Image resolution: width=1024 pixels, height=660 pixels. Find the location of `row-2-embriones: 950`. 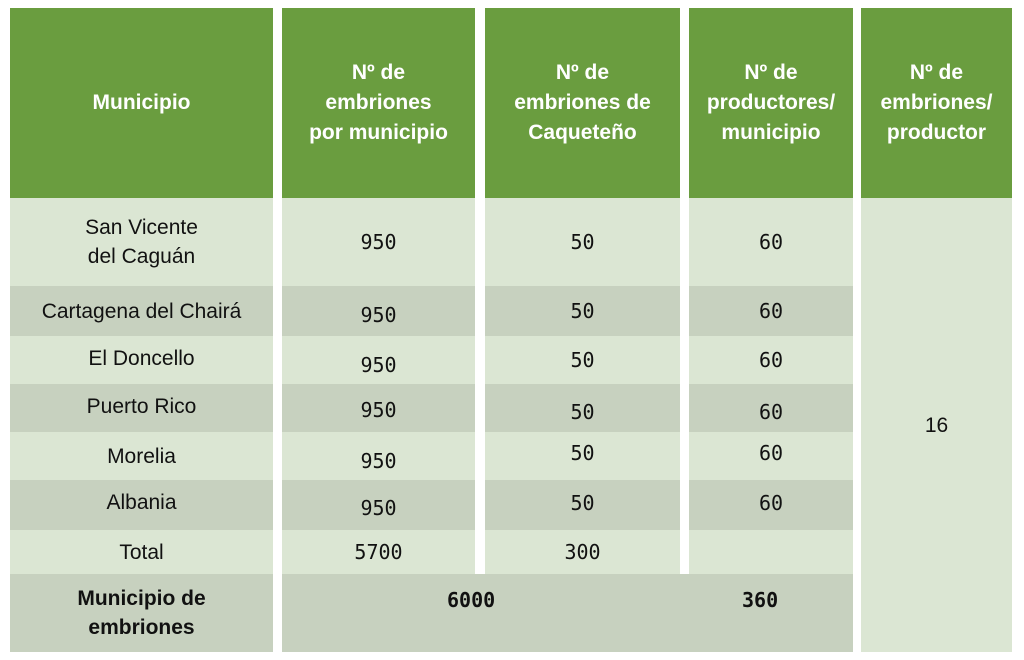

row-2-embriones: 950 is located at coordinates (378, 311).